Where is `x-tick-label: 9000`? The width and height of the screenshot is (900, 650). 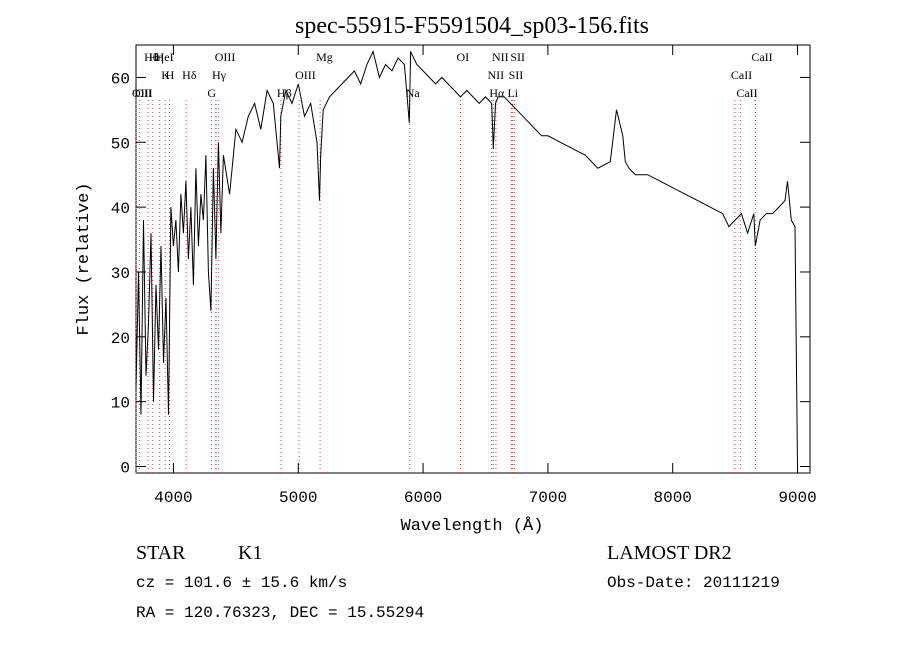 x-tick-label: 9000 is located at coordinates (797, 498).